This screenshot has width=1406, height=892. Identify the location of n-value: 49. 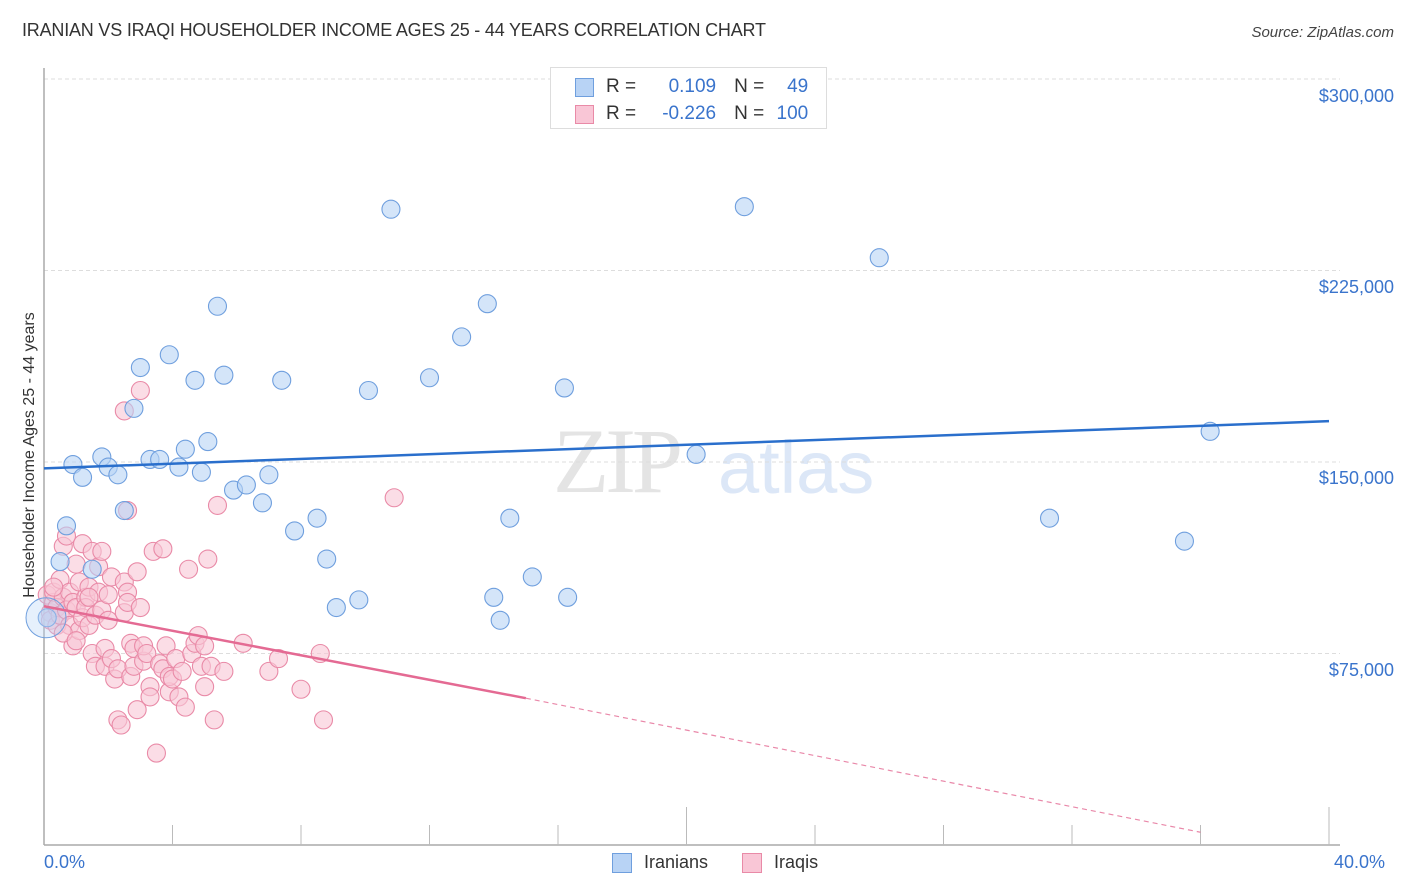
(798, 86).